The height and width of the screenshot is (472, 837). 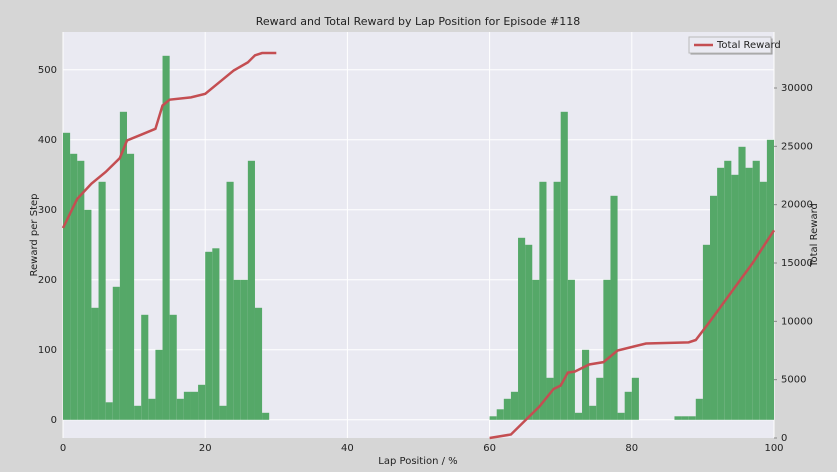 What do you see at coordinates (489, 448) in the screenshot?
I see `x-tick-label: 60` at bounding box center [489, 448].